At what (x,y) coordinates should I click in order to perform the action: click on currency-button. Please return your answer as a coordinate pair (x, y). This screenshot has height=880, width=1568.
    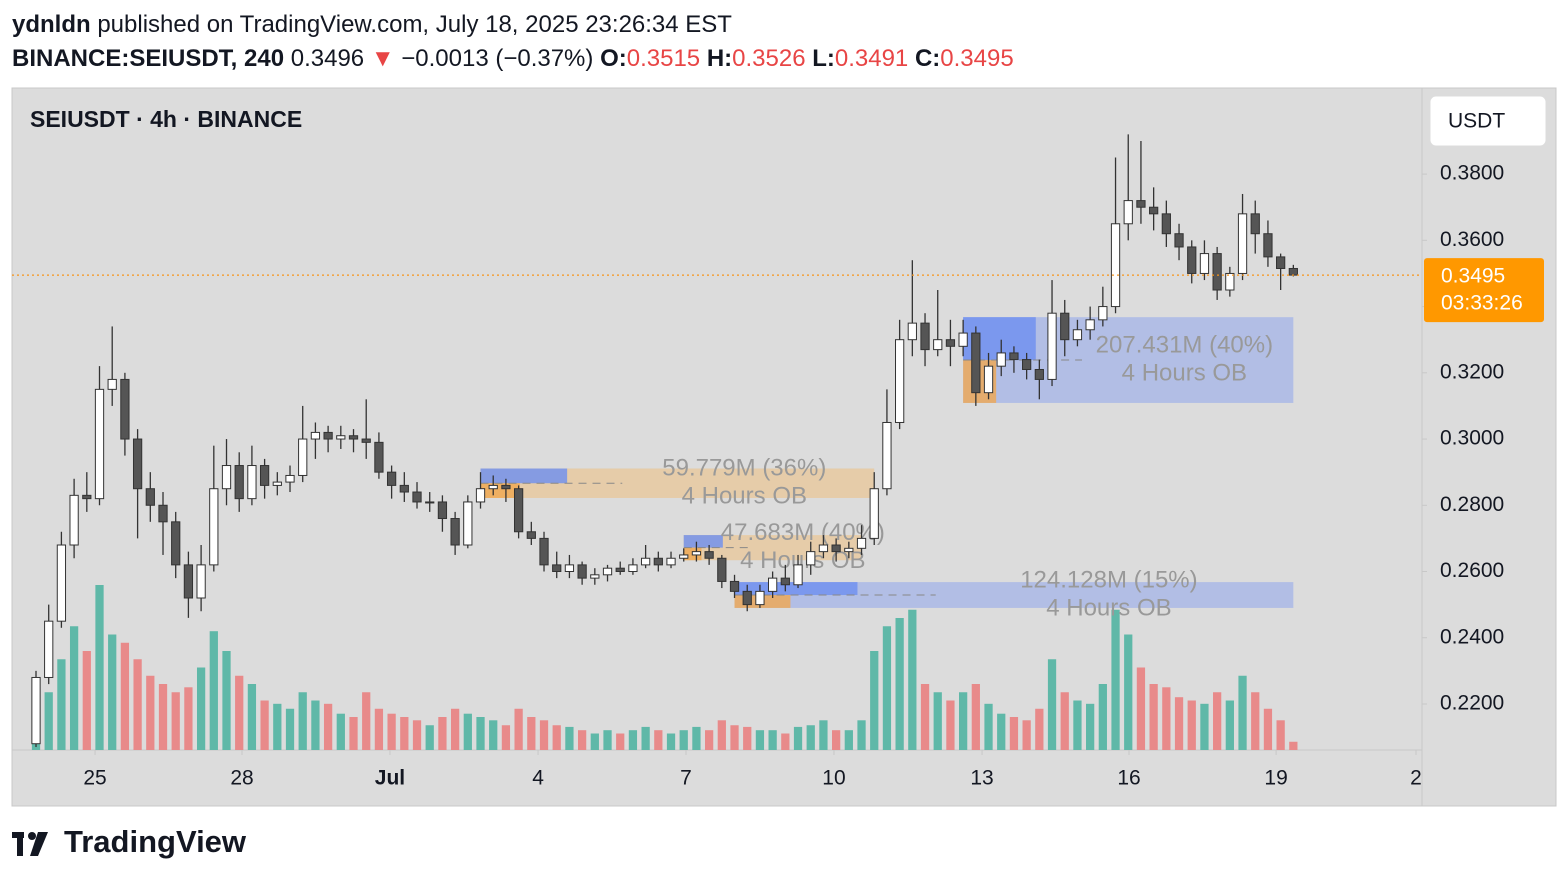
    Looking at the image, I should click on (1488, 121).